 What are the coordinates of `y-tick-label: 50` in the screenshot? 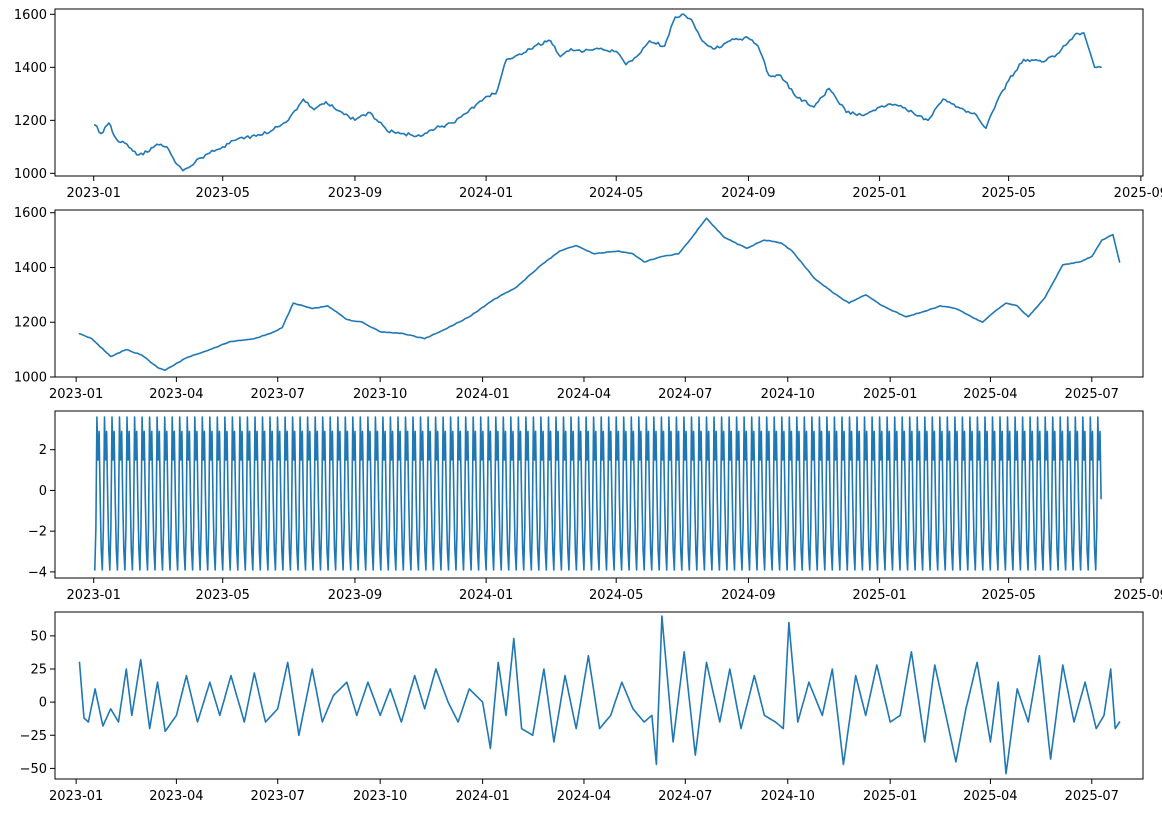 It's located at (38, 636).